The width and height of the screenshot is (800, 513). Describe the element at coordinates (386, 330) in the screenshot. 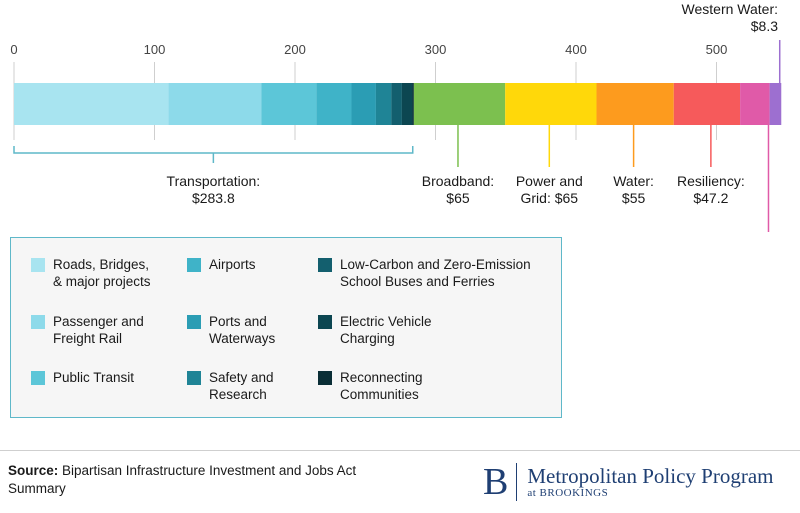

I see `legend-label: Electric Vehicle Charging` at that location.